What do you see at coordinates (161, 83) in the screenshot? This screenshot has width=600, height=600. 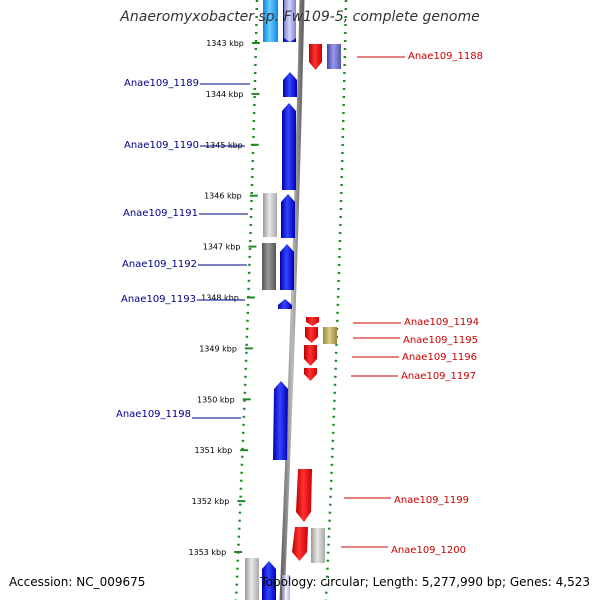 I see `gene-label: Anae109_1189` at bounding box center [161, 83].